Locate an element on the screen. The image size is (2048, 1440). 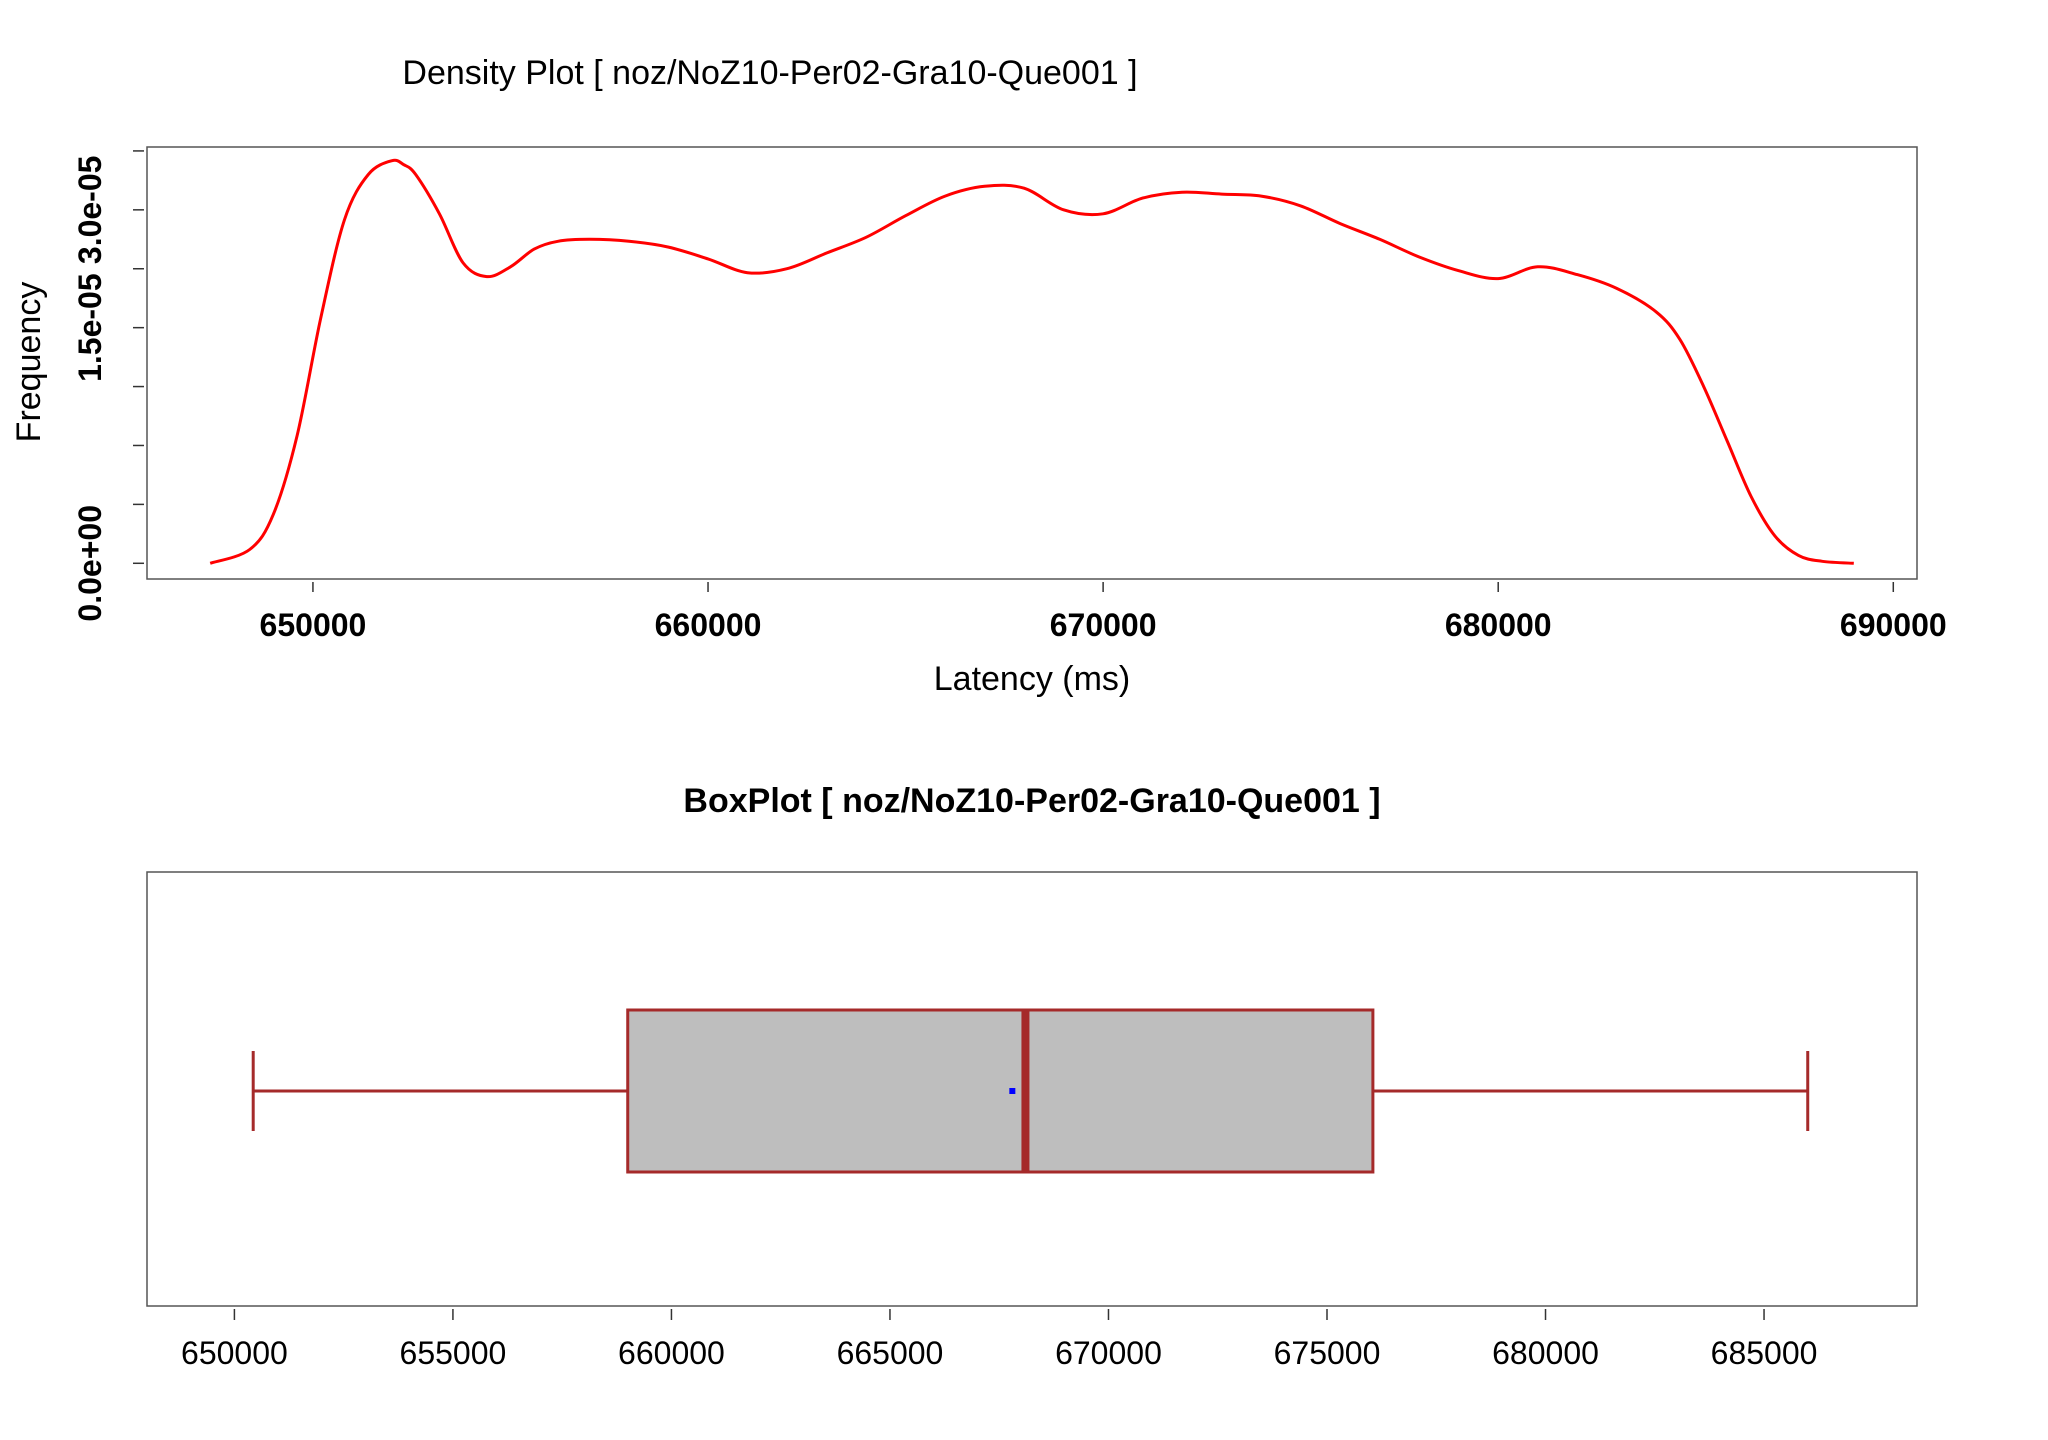
box-x-tick-label: 685000 is located at coordinates (1764, 1353).